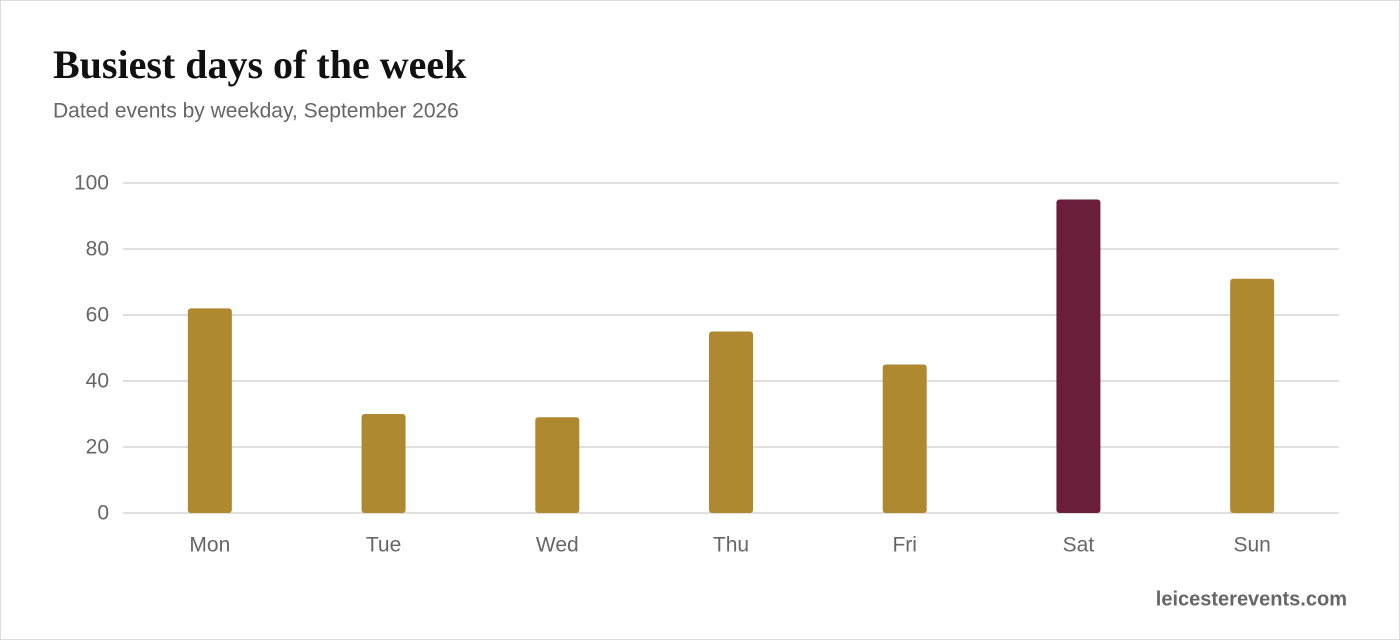 The image size is (1400, 640). Describe the element at coordinates (97, 315) in the screenshot. I see `y-tick-label: 60` at that location.